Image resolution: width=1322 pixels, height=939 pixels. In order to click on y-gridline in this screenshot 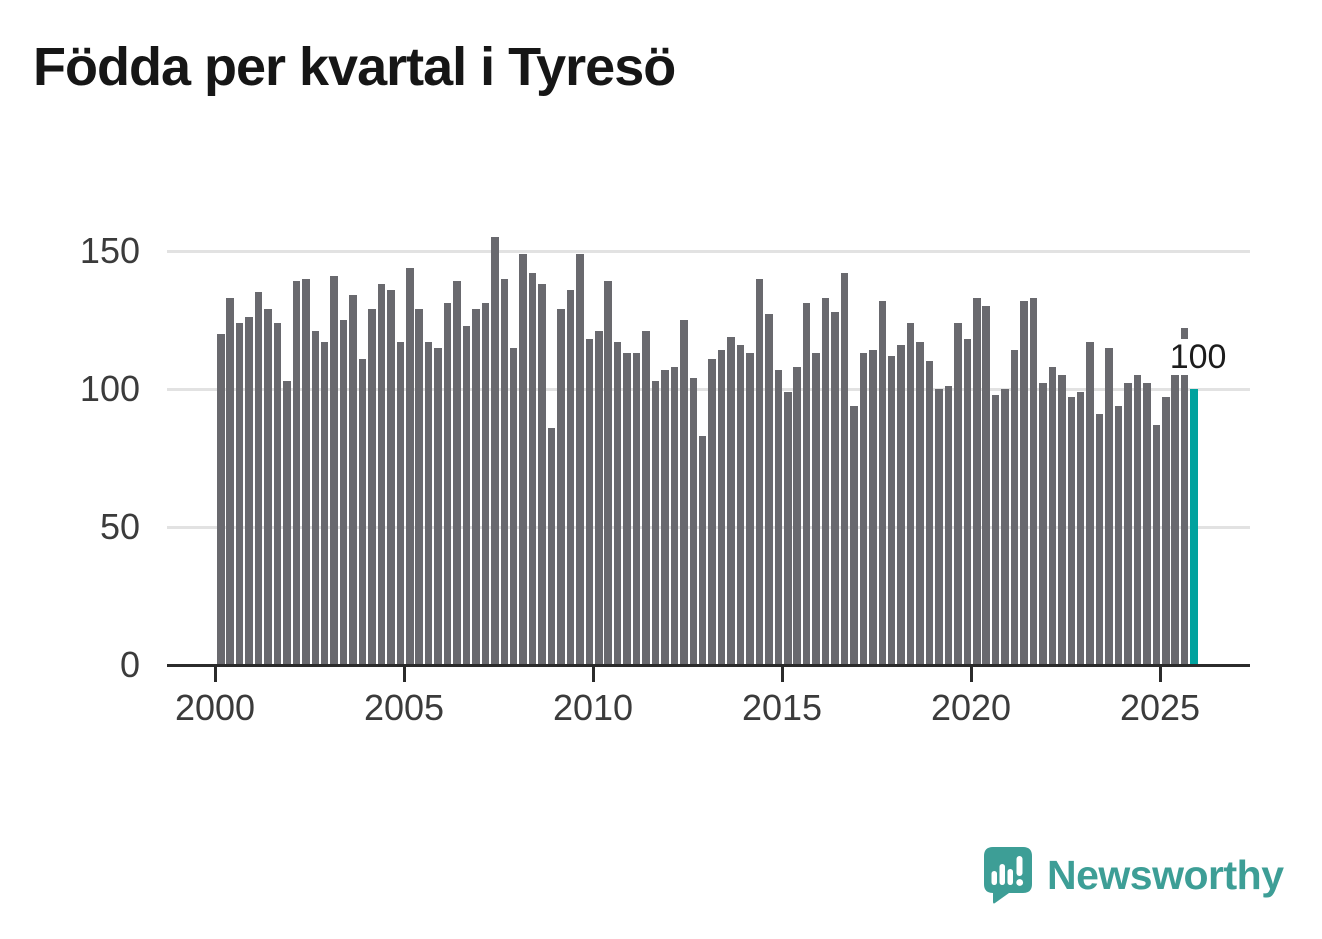, I will do `click(708, 251)`.